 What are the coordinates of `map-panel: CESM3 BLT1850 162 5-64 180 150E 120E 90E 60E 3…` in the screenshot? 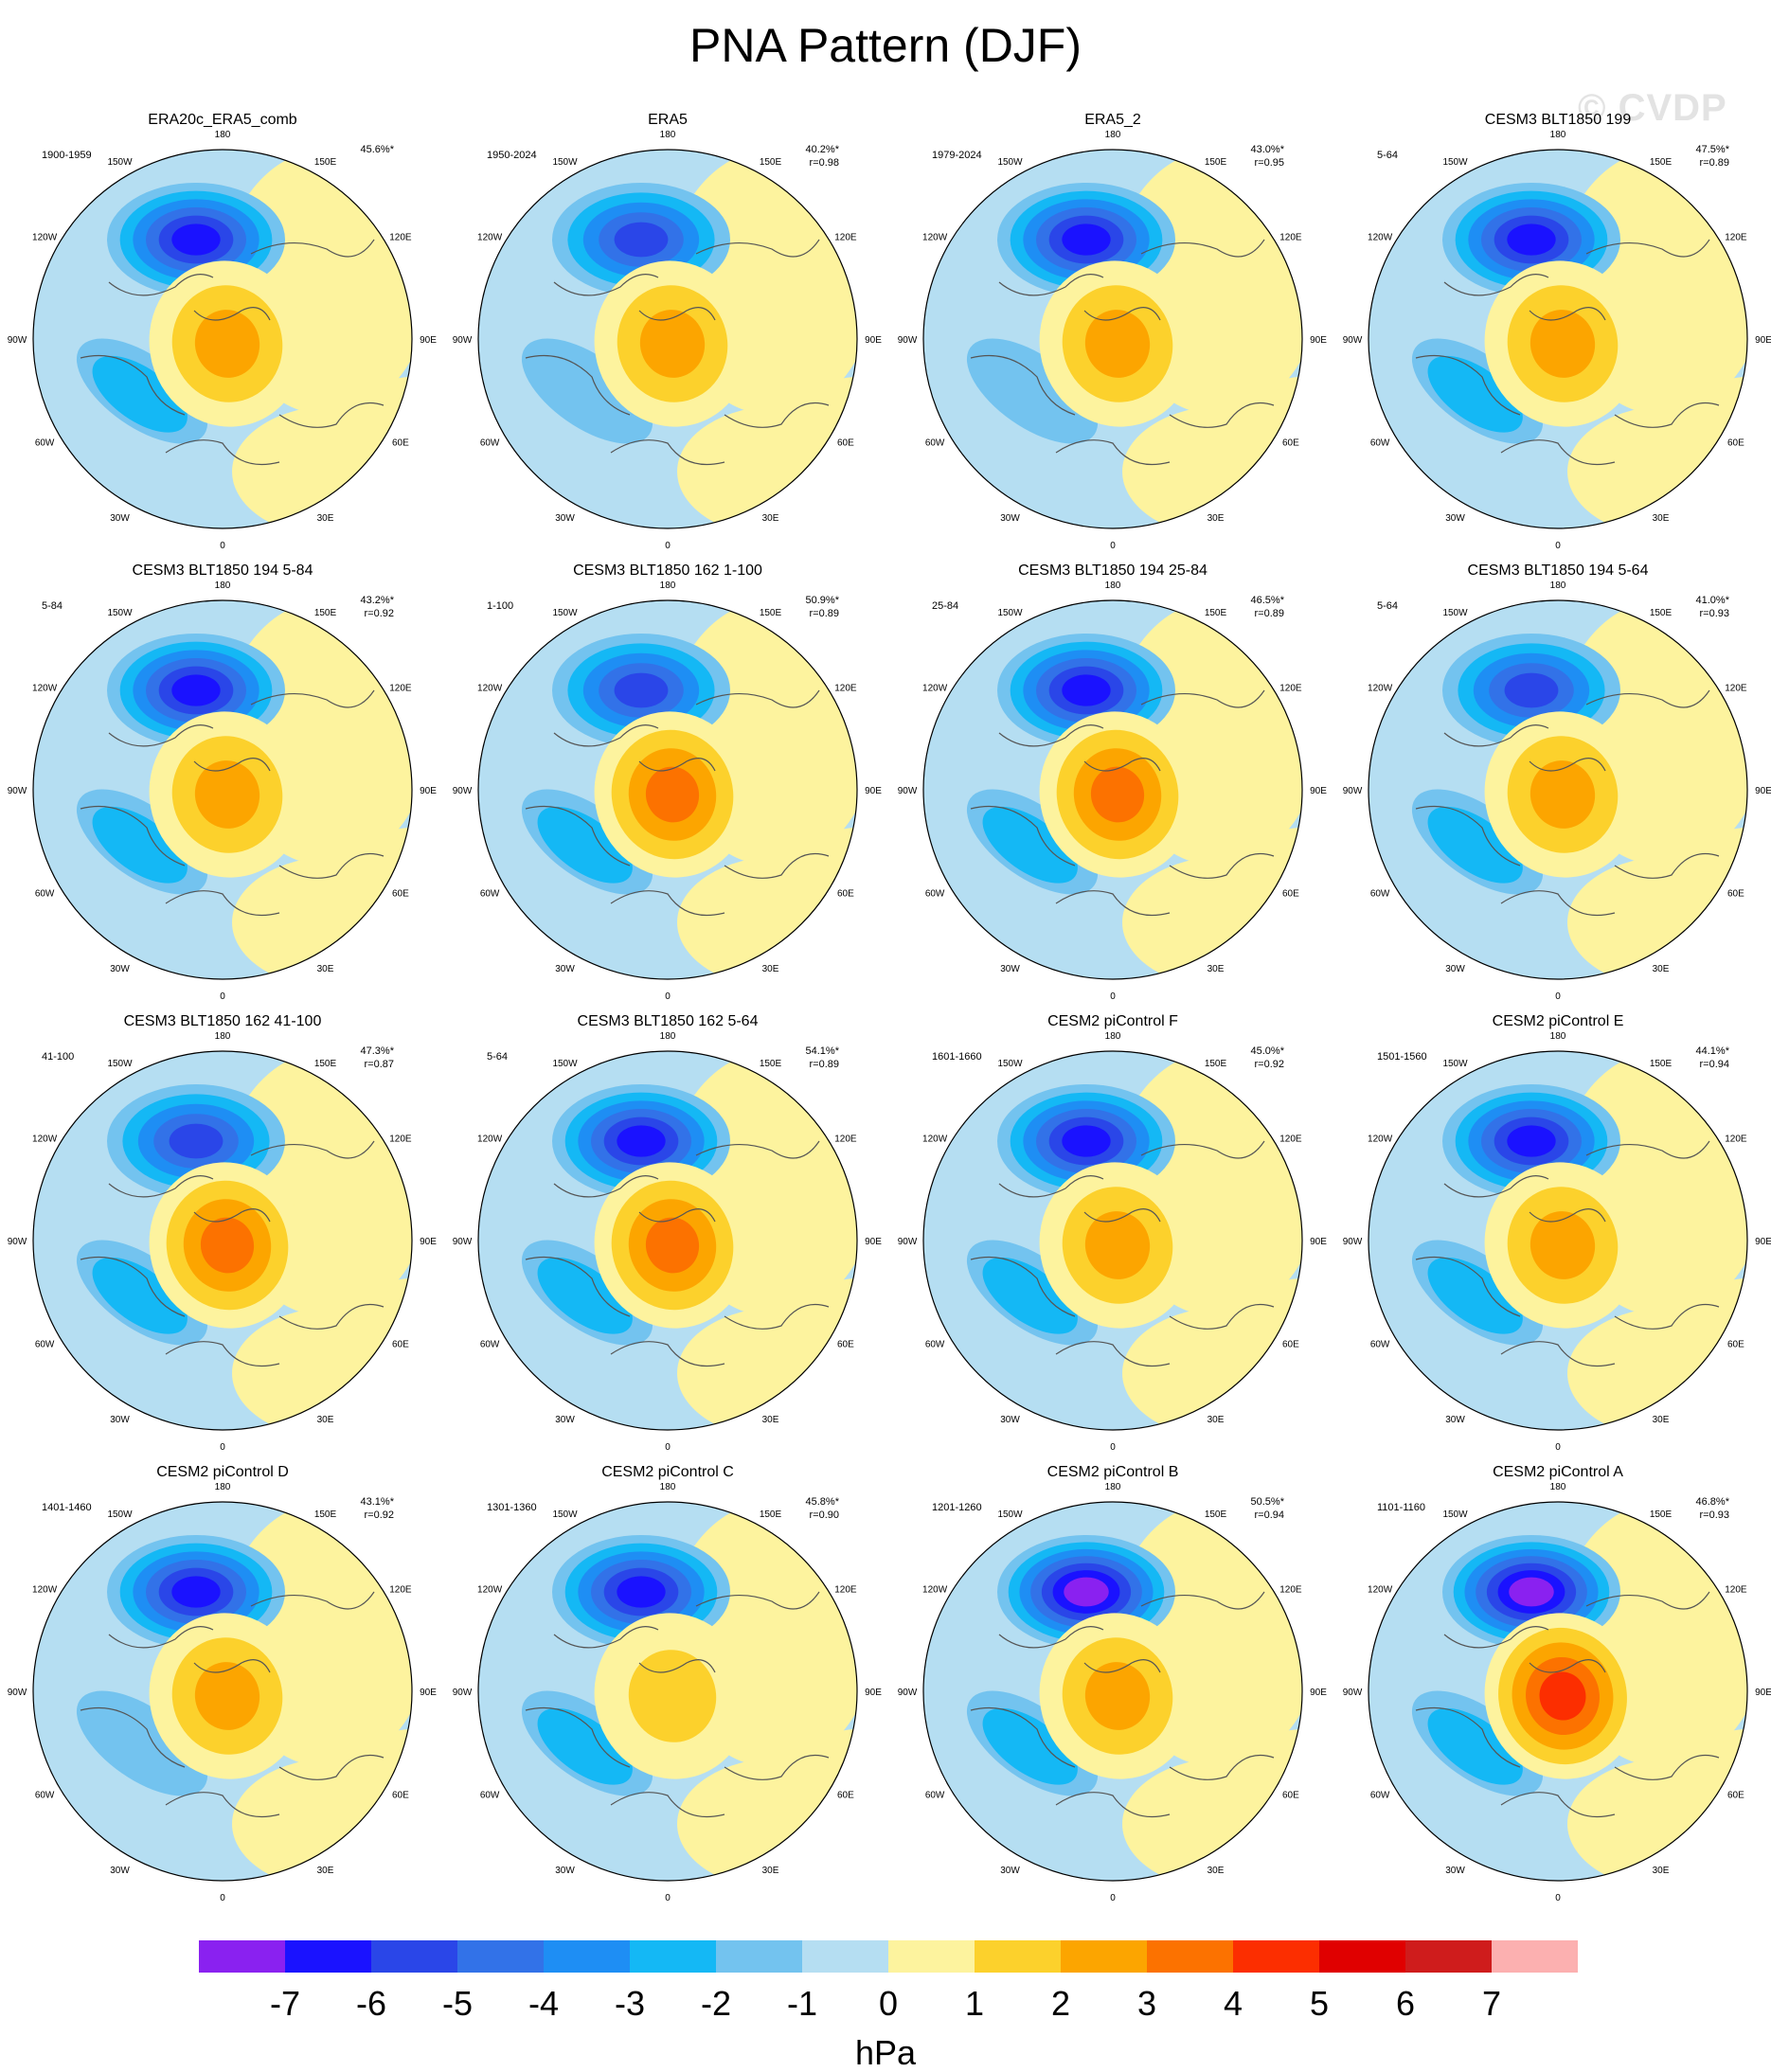 It's located at (667, 1238).